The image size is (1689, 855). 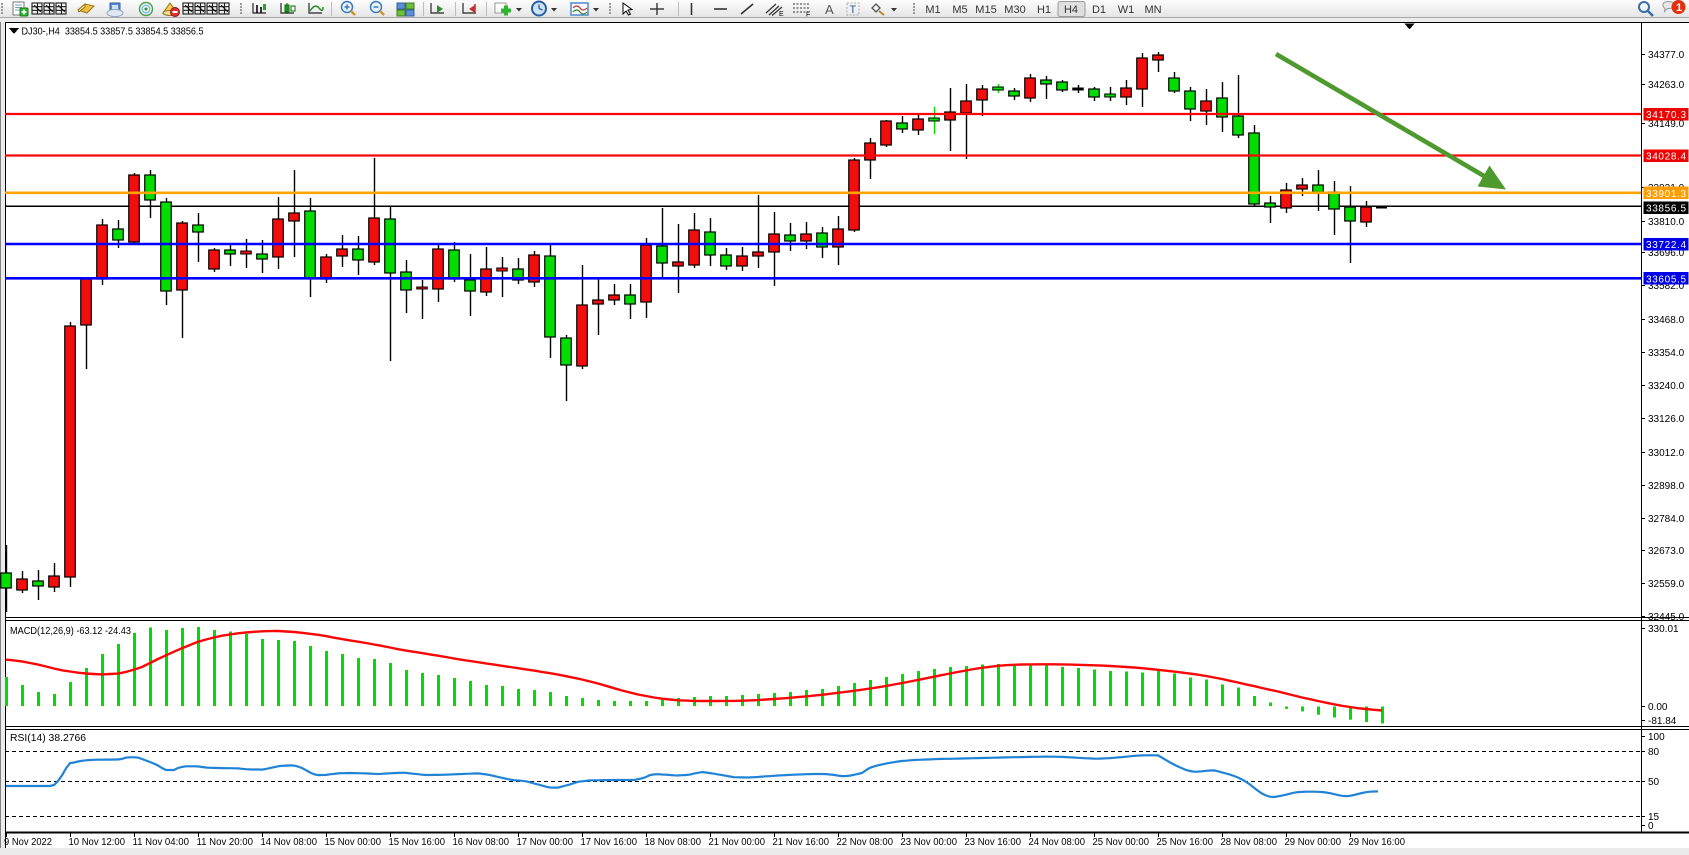 I want to click on svg-text: 33012.0, so click(x=1666, y=453).